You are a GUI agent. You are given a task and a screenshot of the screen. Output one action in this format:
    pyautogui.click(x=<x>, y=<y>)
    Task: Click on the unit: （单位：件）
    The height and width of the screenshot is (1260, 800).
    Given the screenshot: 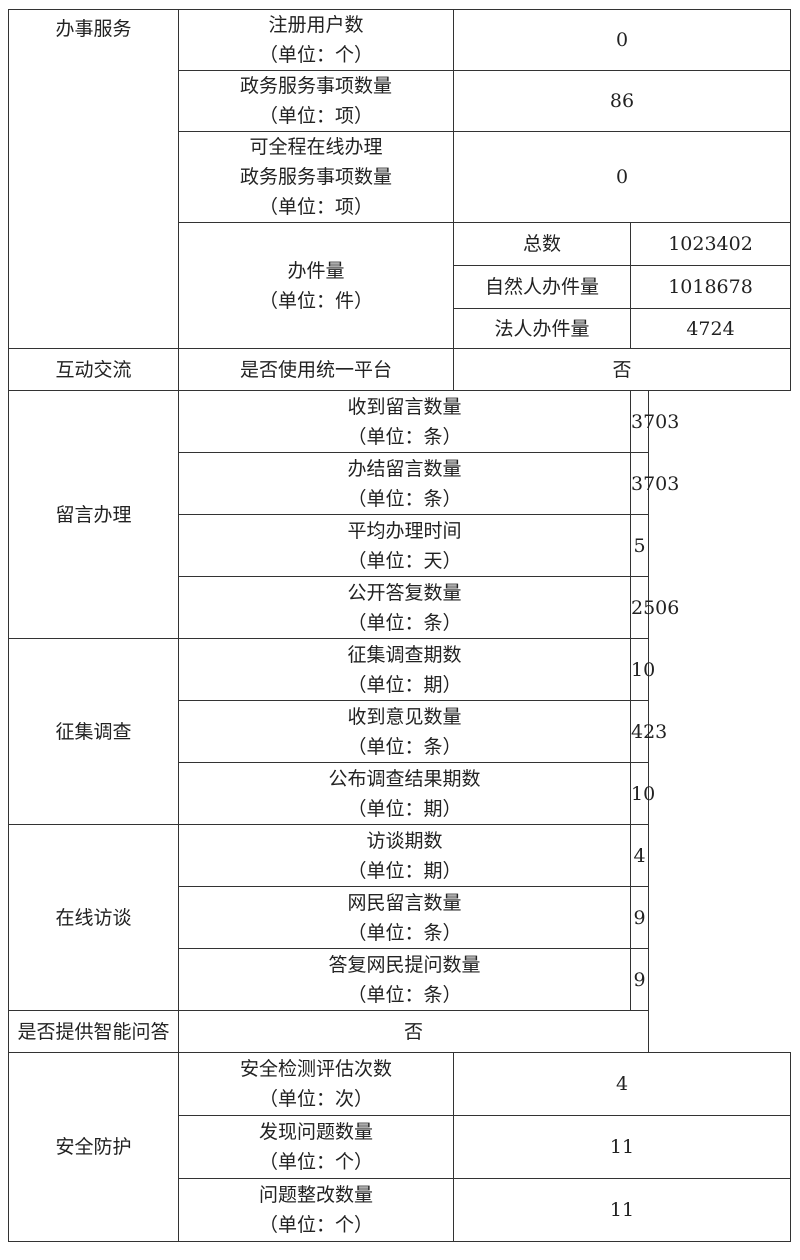 What is the action you would take?
    pyautogui.click(x=315, y=300)
    